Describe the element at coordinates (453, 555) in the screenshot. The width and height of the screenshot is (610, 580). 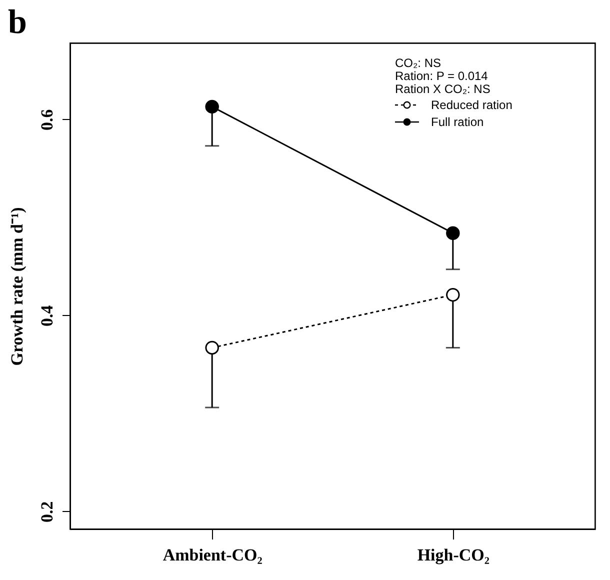
I see `x-tick-label: High-CO₂` at that location.